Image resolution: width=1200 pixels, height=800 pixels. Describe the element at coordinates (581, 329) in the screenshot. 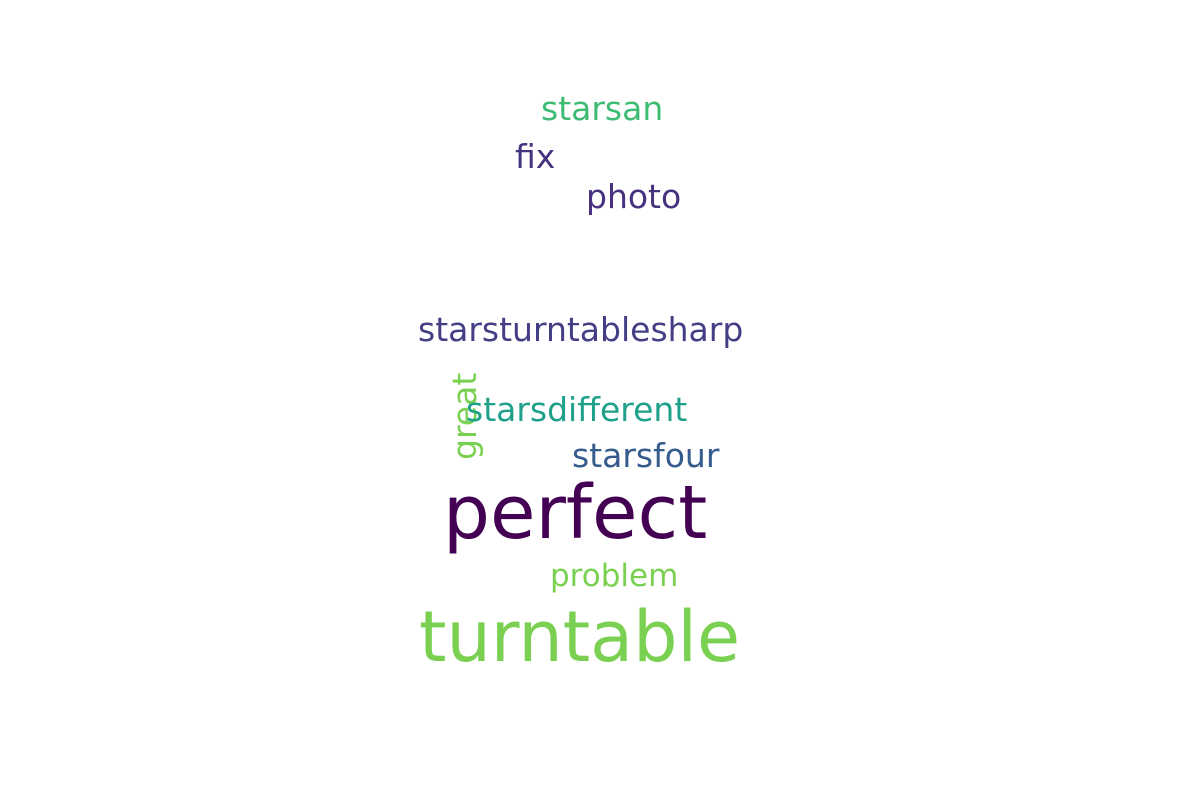

I see `word-starsturntablesharp: starsturntablesharp` at that location.